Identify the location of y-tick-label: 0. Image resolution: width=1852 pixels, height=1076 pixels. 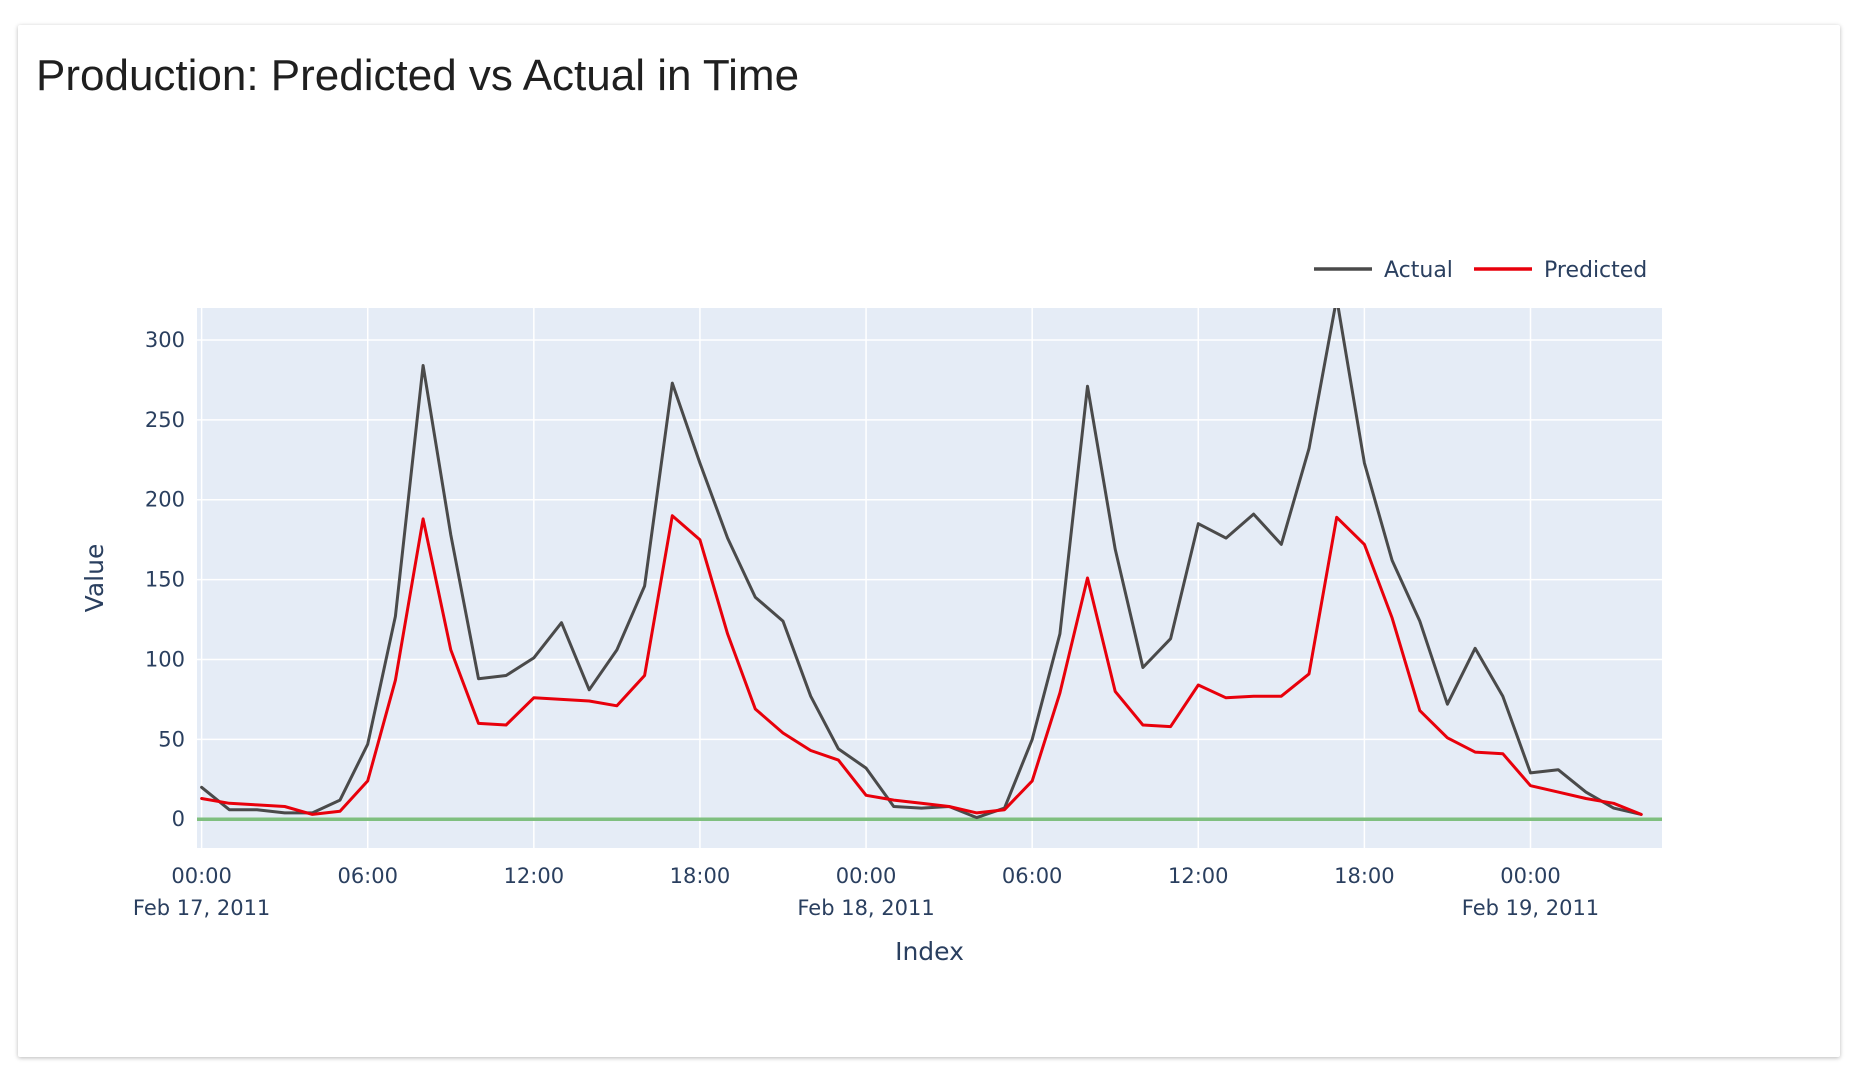
(178, 819).